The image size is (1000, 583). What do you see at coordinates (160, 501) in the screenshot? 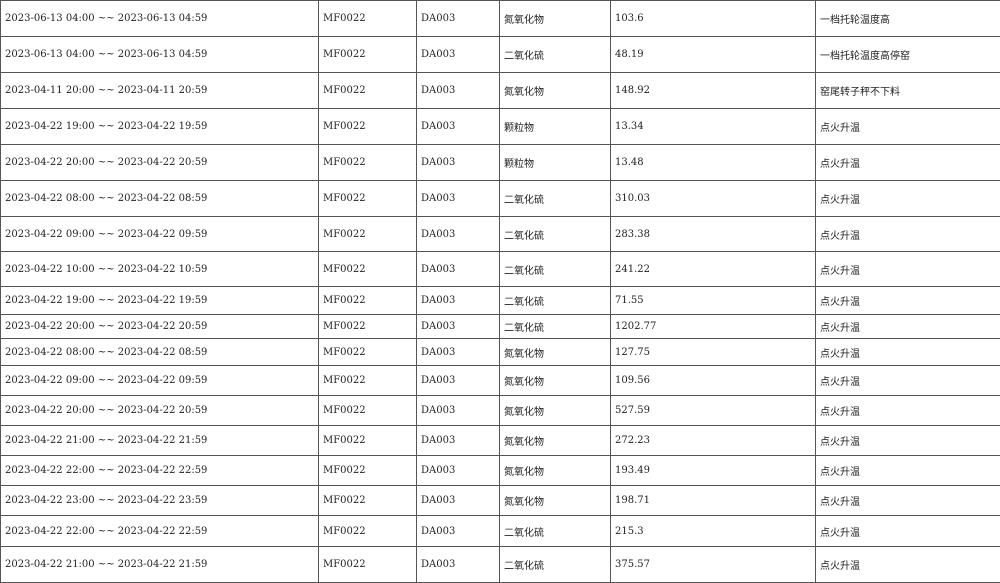
I see `cell-period: 2023-04-22 23:00 ~~ 2023-04-22 23:59` at bounding box center [160, 501].